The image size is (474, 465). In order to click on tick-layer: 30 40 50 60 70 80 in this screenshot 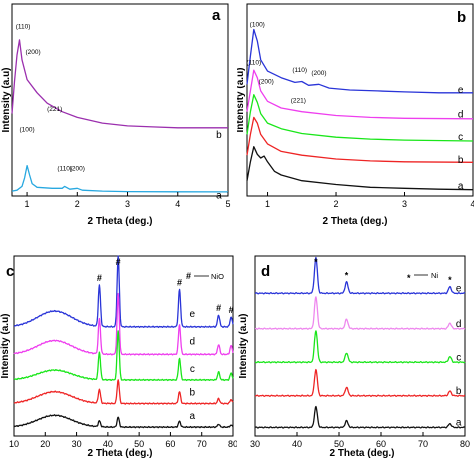, I will do `click(360, 440)`.